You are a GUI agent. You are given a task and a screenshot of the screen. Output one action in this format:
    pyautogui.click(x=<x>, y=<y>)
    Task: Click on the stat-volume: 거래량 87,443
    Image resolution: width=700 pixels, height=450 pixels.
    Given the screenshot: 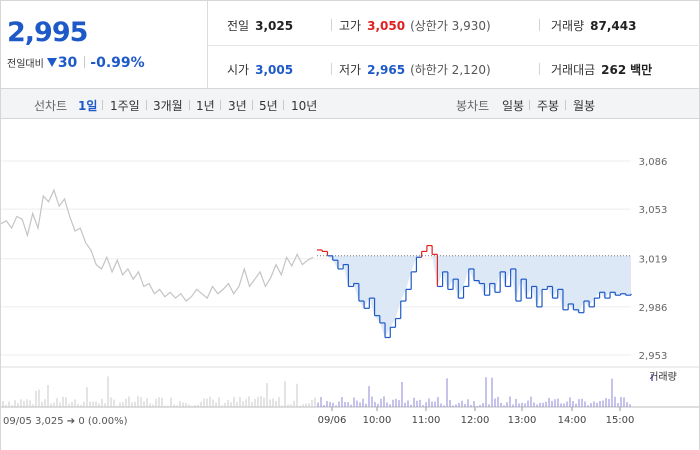 What is the action you would take?
    pyautogui.click(x=593, y=25)
    